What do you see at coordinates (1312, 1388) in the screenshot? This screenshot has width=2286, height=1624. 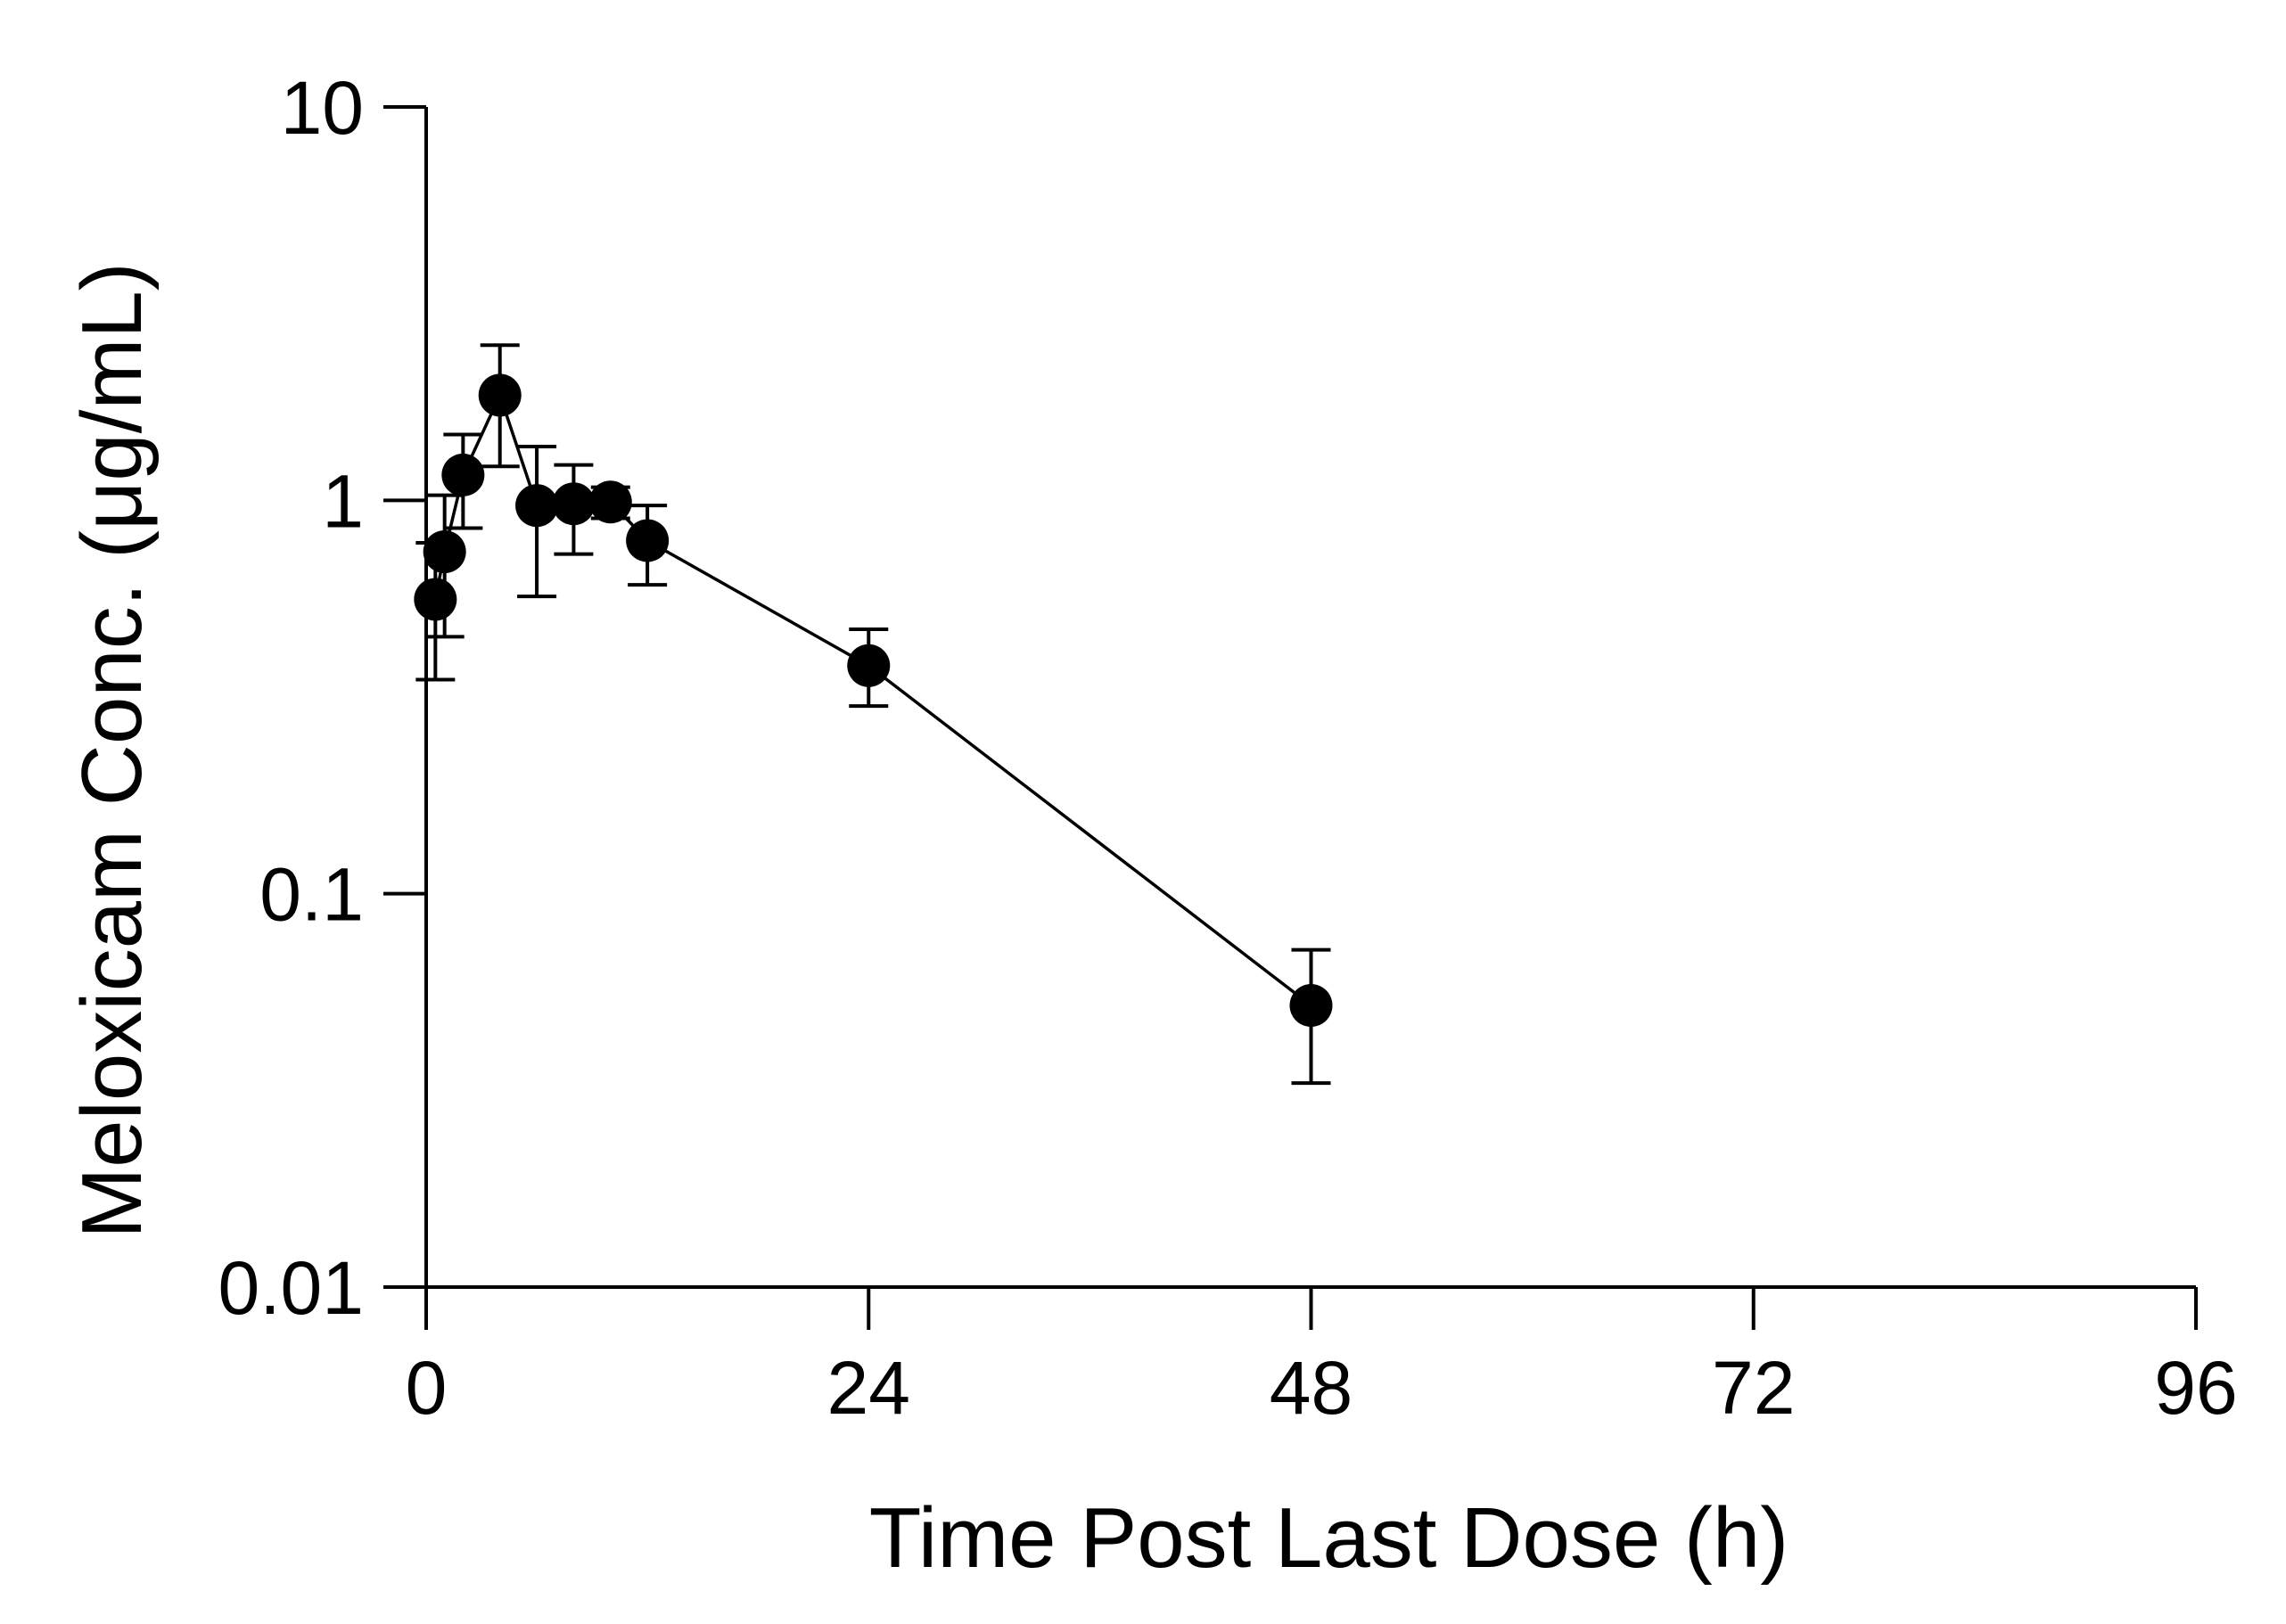 I see `x-tick-label-2: 48` at bounding box center [1312, 1388].